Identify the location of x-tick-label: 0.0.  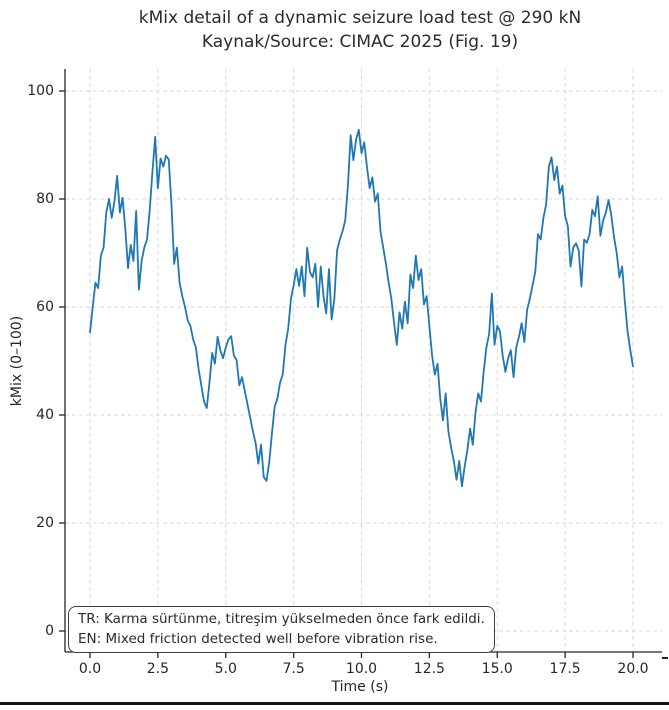
(90, 669).